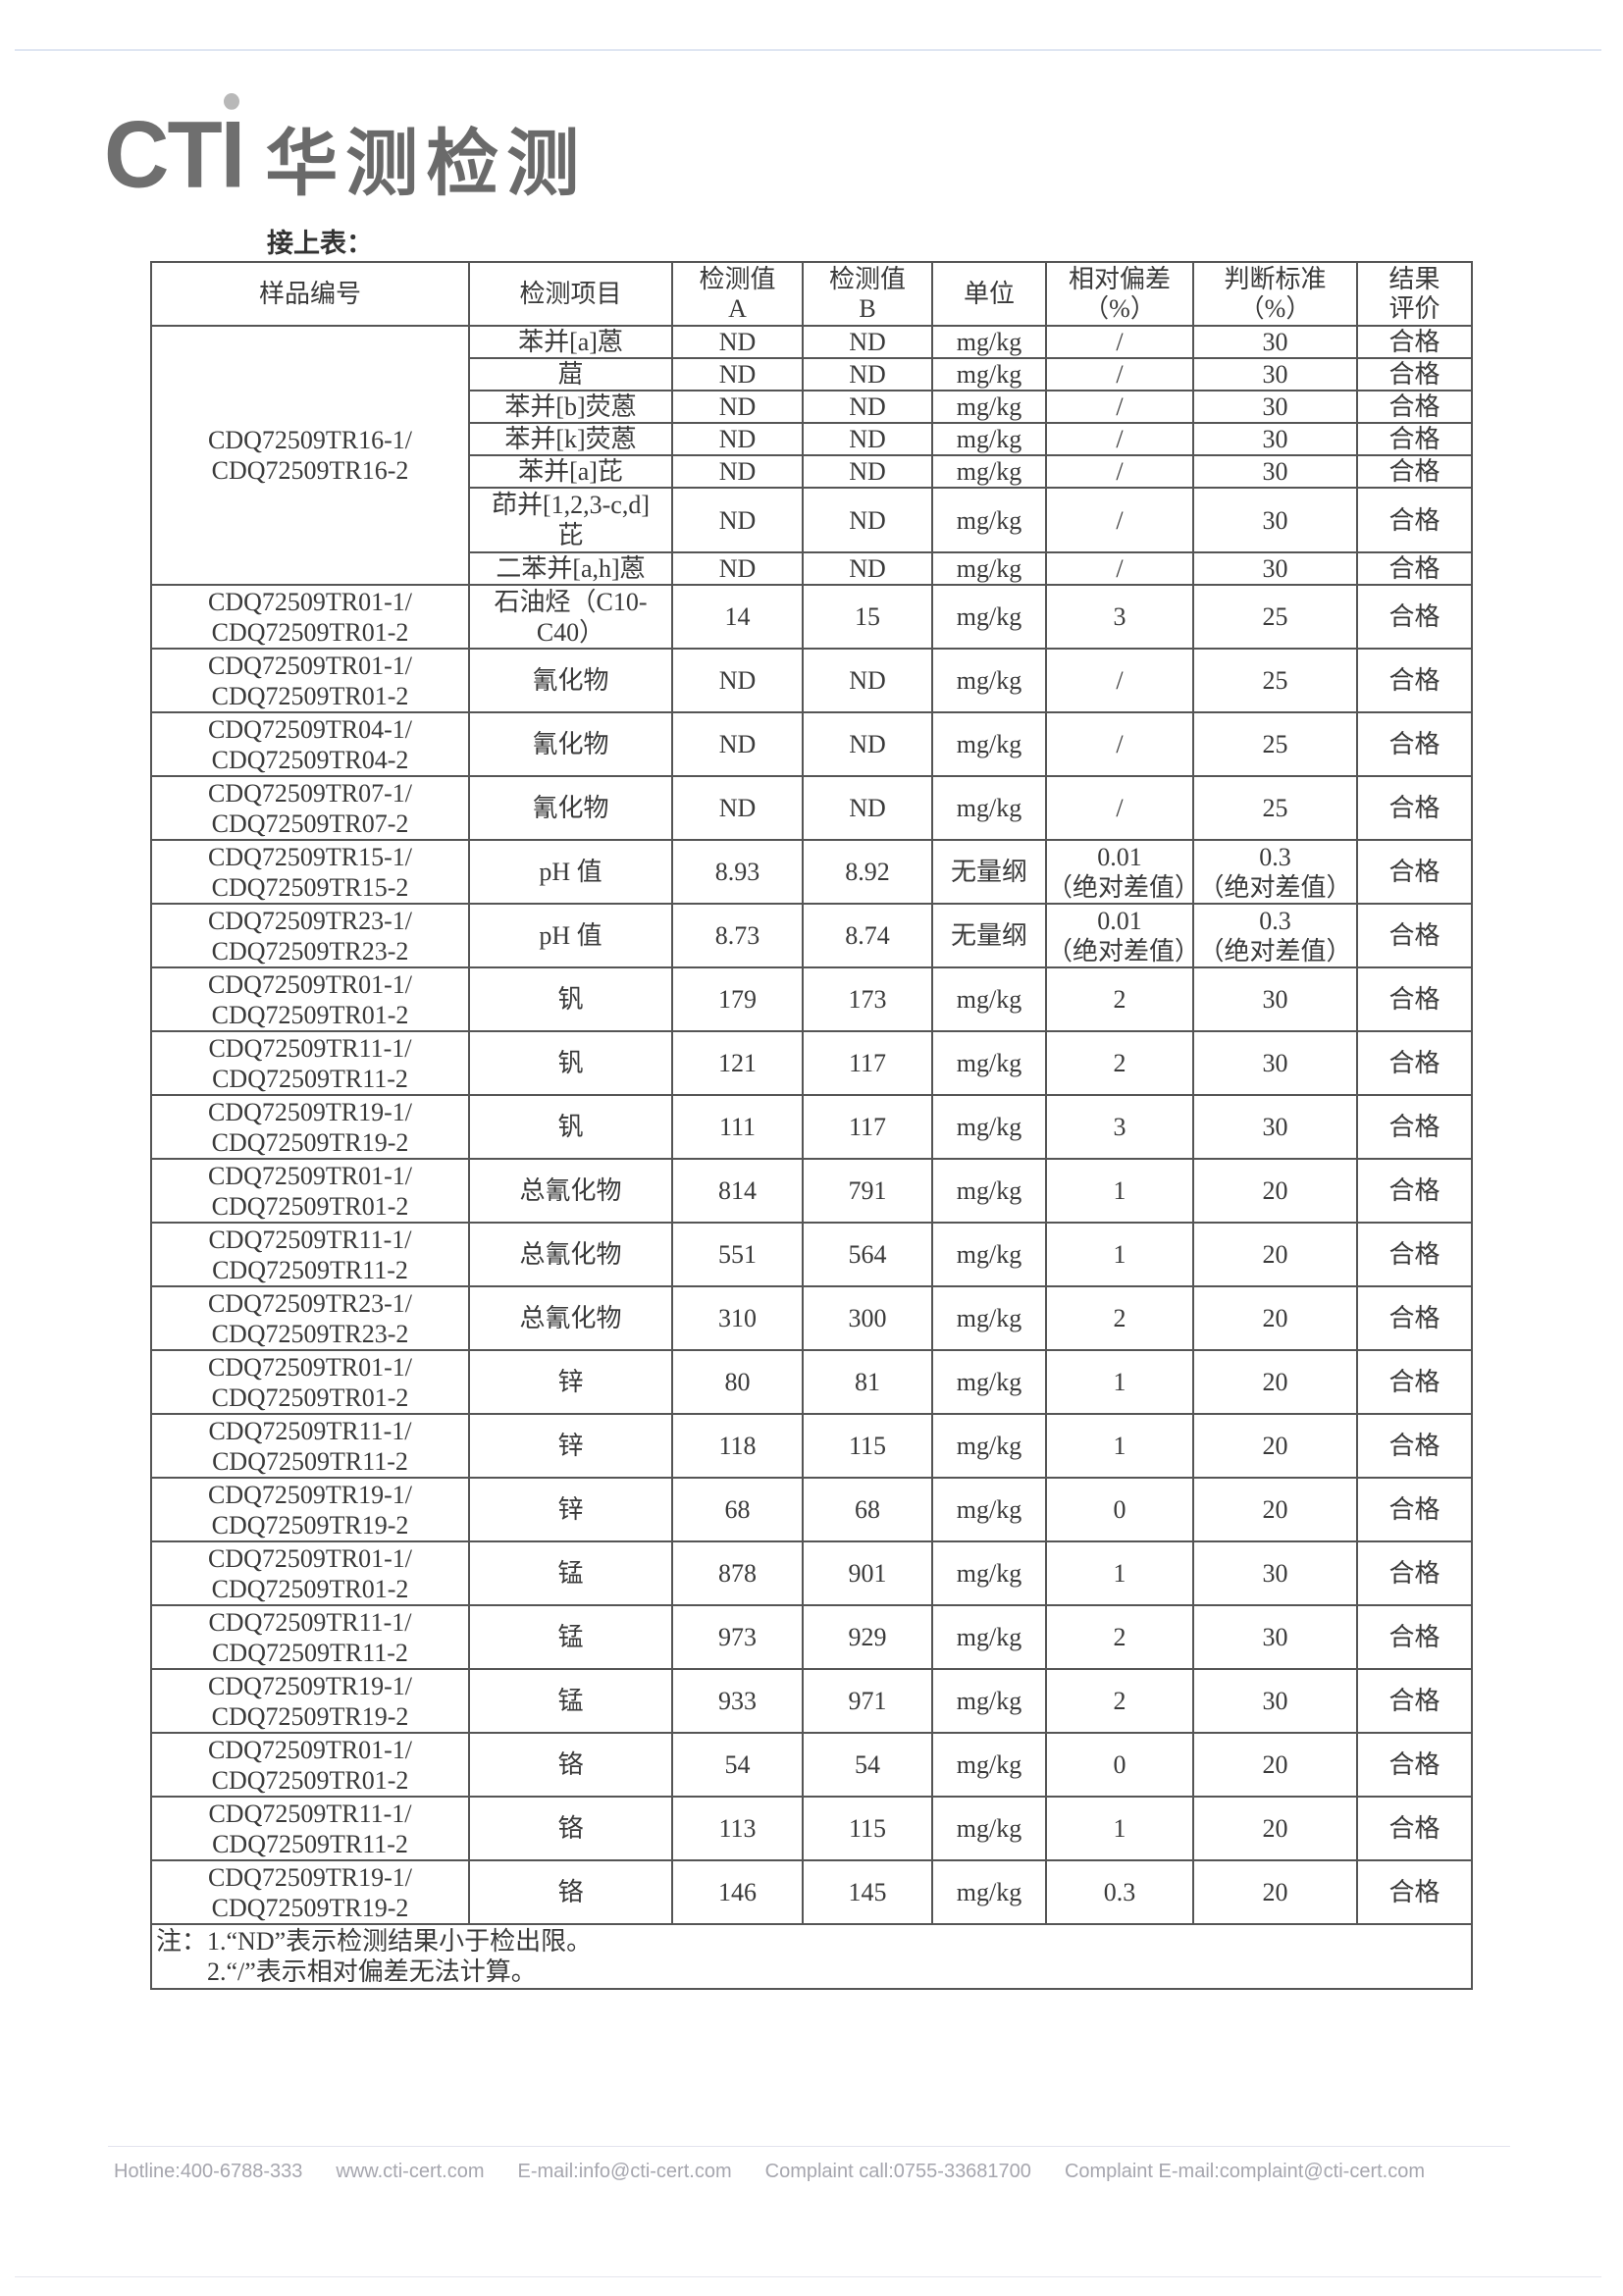 This screenshot has width=1623, height=2296. Describe the element at coordinates (310, 1907) in the screenshot. I see `sample-id-line: CDQ72509TR19-2` at that location.